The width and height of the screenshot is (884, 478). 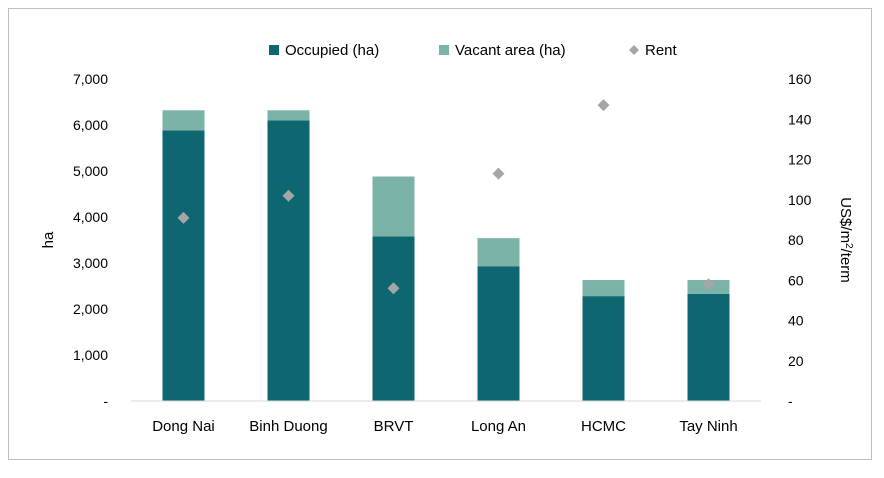 What do you see at coordinates (90, 125) in the screenshot?
I see `y-tick-label: 6,000` at bounding box center [90, 125].